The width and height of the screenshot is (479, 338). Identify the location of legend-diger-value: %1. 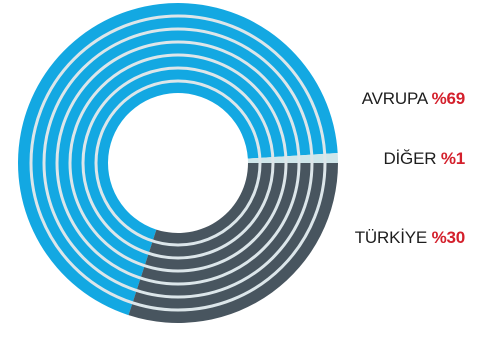
(452, 158).